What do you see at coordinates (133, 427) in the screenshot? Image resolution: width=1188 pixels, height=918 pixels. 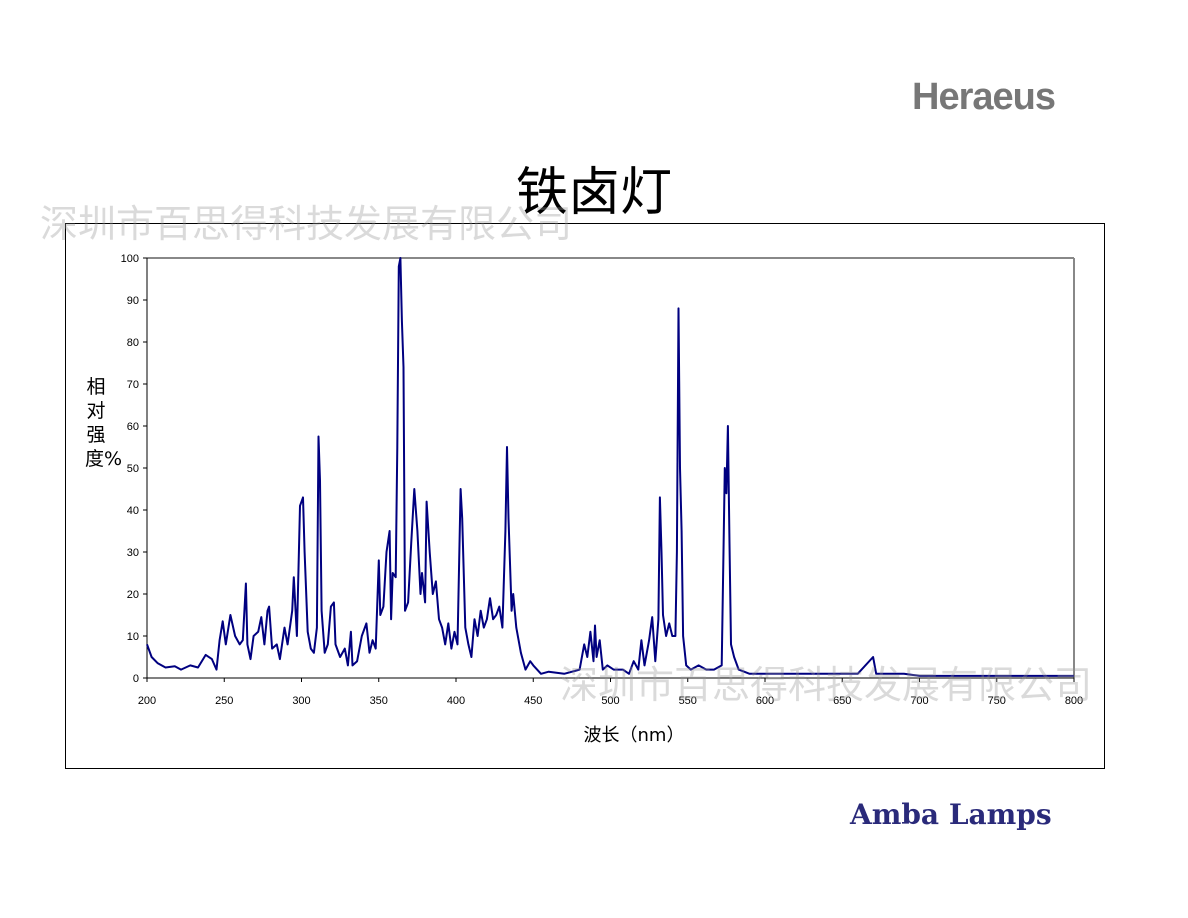 I see `y-tick-label: 60` at bounding box center [133, 427].